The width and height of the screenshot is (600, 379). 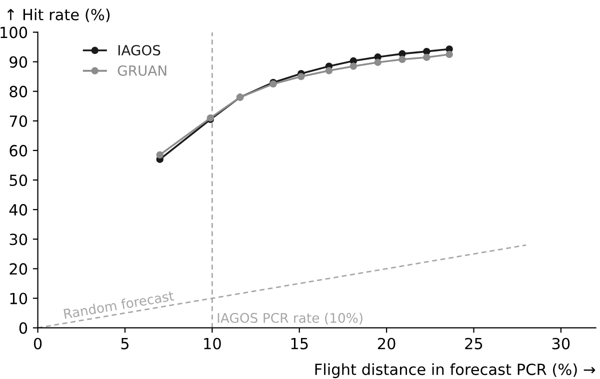 What do you see at coordinates (19, 180) in the screenshot?
I see `y-tick-label: 50` at bounding box center [19, 180].